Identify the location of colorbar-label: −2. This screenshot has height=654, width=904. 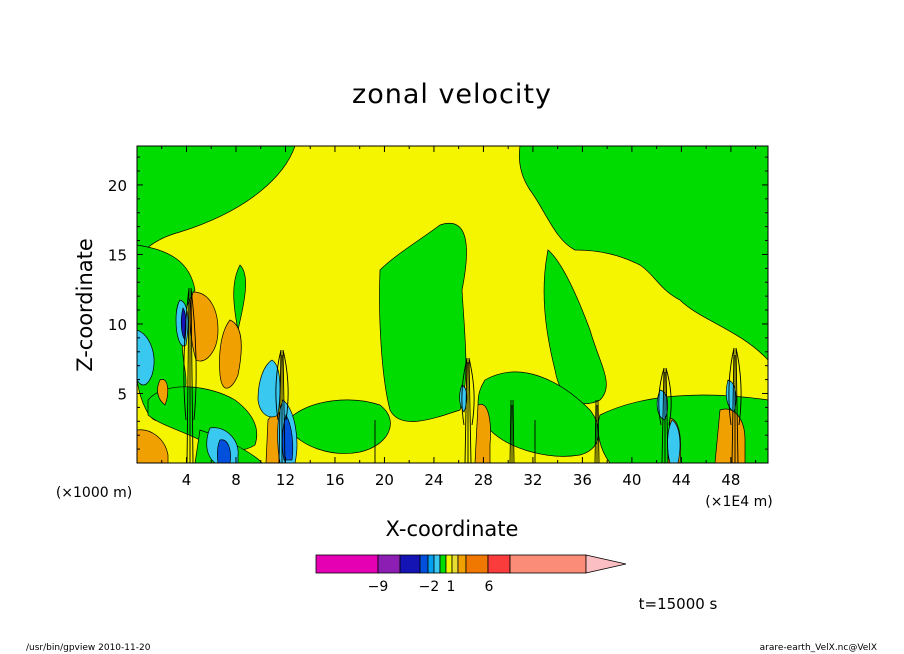
(429, 587).